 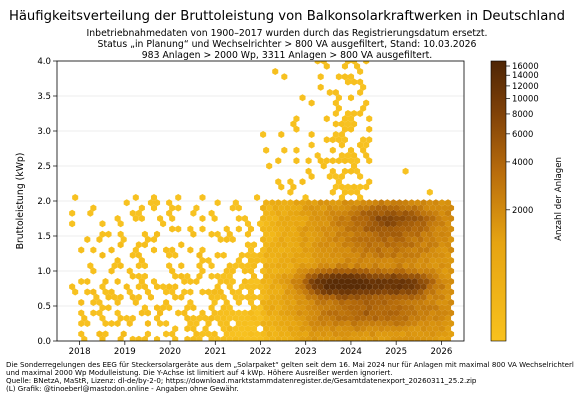 What do you see at coordinates (522, 162) in the screenshot?
I see `colorbar-tick-label: 4000` at bounding box center [522, 162].